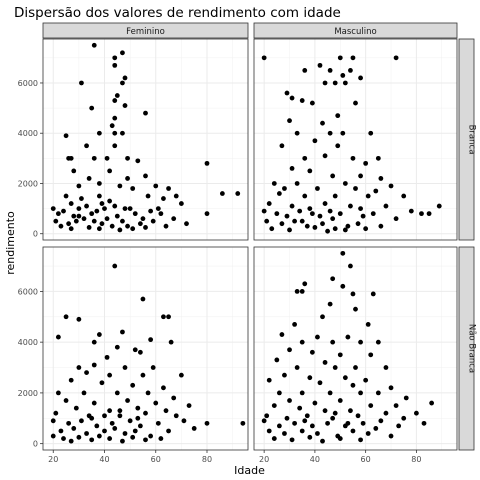 The width and height of the screenshot is (480, 480). Describe the element at coordinates (156, 459) in the screenshot. I see `x-tick-label: 60` at that location.